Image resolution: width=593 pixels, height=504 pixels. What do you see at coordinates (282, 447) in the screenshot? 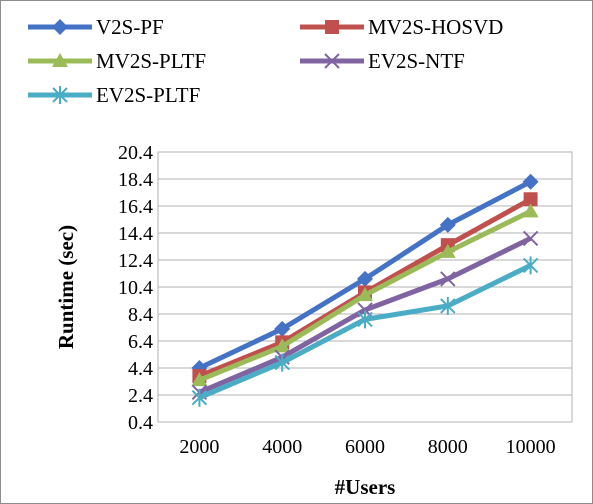
I see `x-tick-label: 4000` at bounding box center [282, 447].